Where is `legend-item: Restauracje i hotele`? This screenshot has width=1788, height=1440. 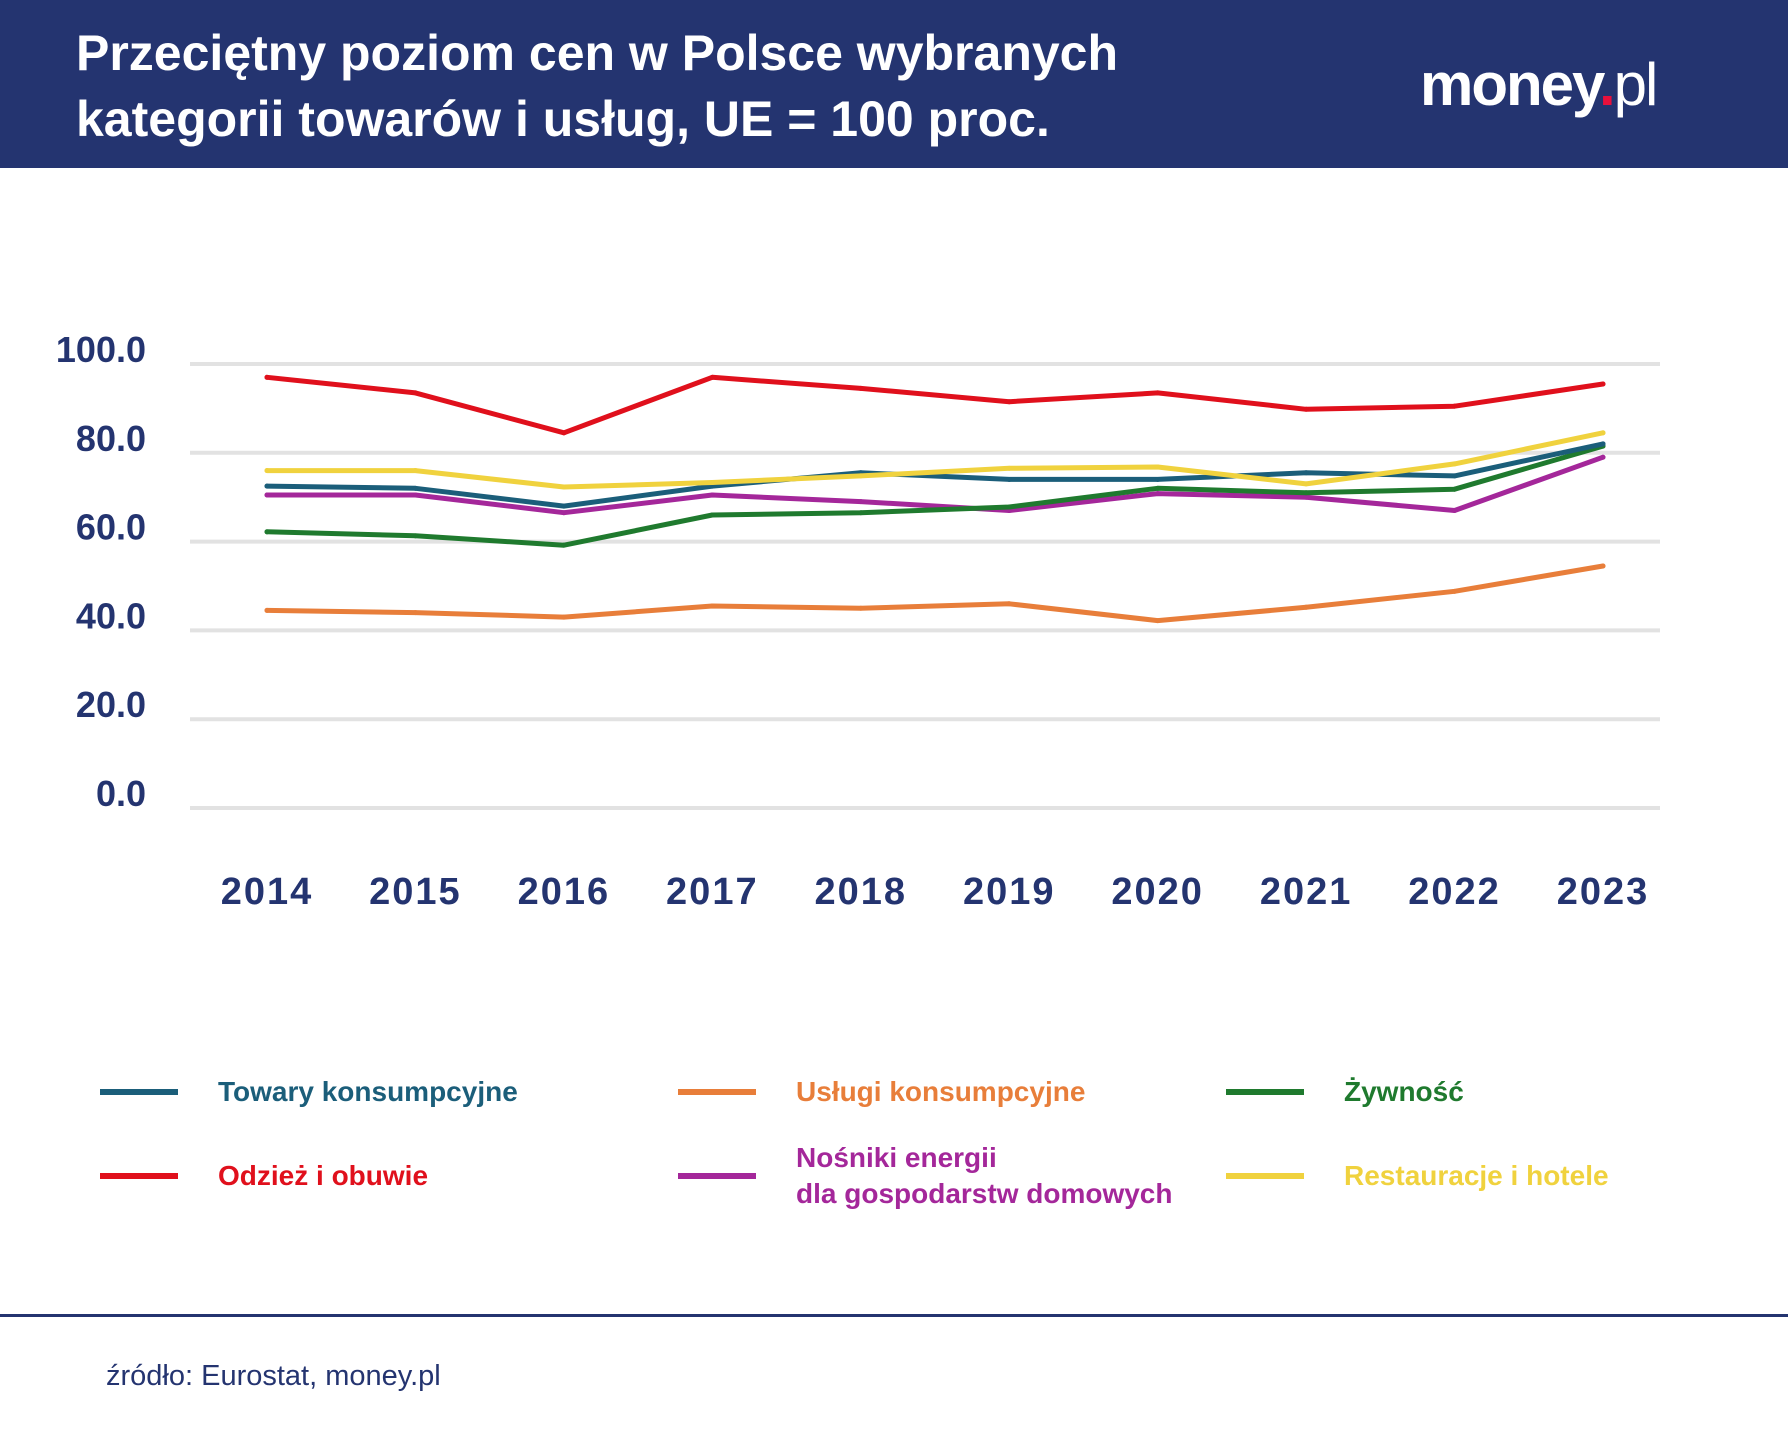 legend-item: Restauracje i hotele is located at coordinates (1417, 1176).